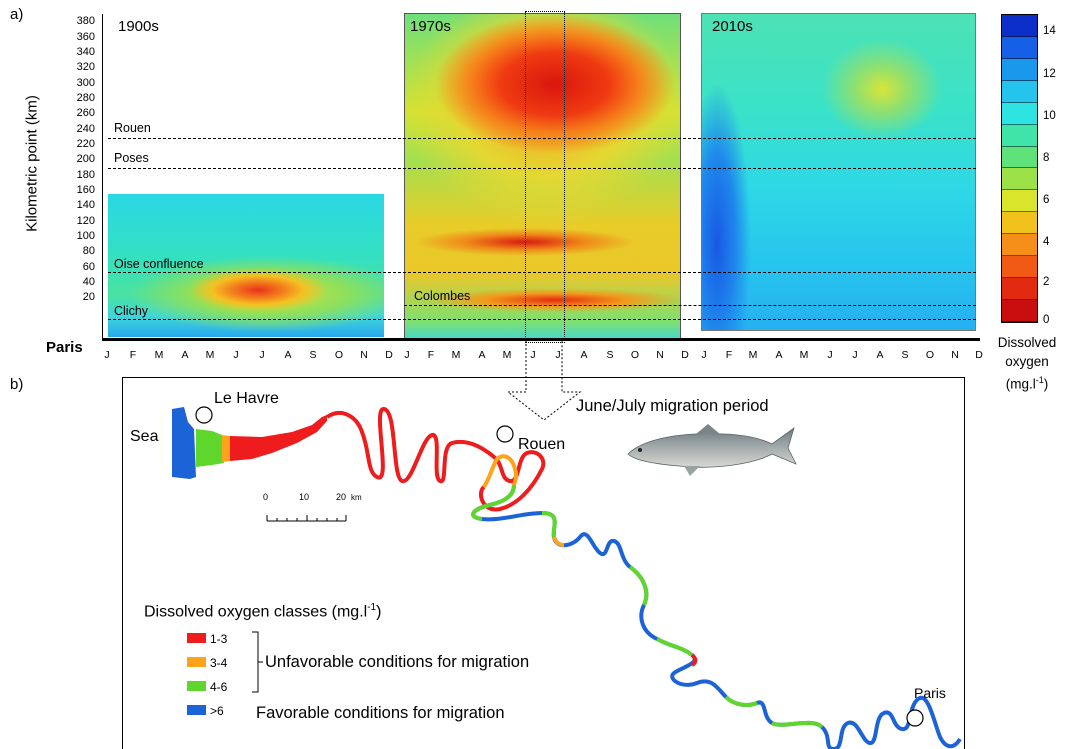  What do you see at coordinates (1046, 200) in the screenshot?
I see `colorbar-tick: 6` at bounding box center [1046, 200].